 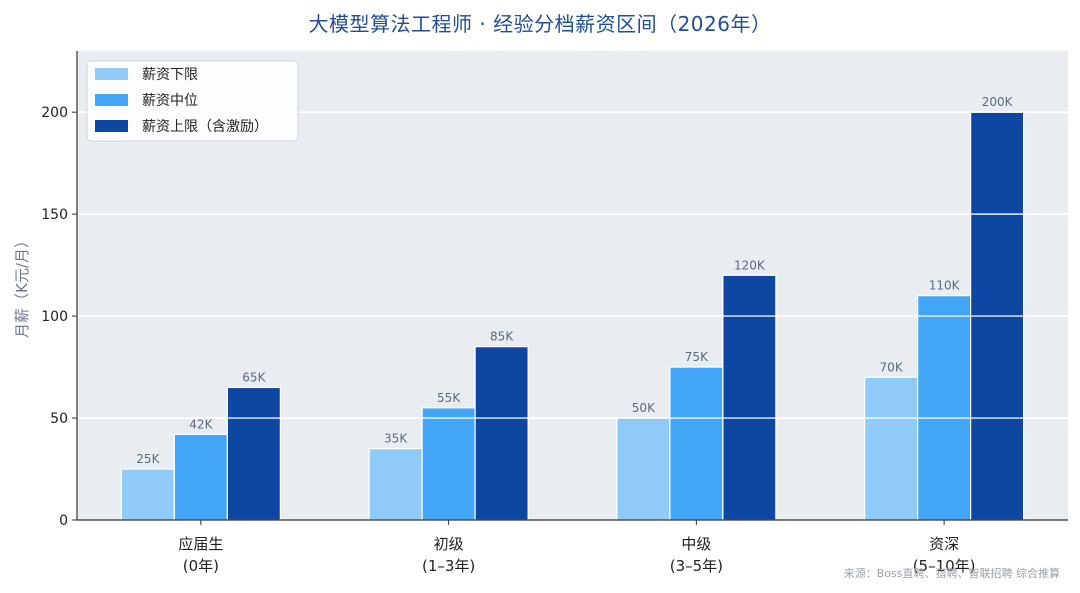 I want to click on x-tick-label: 应届生, so click(x=200, y=544).